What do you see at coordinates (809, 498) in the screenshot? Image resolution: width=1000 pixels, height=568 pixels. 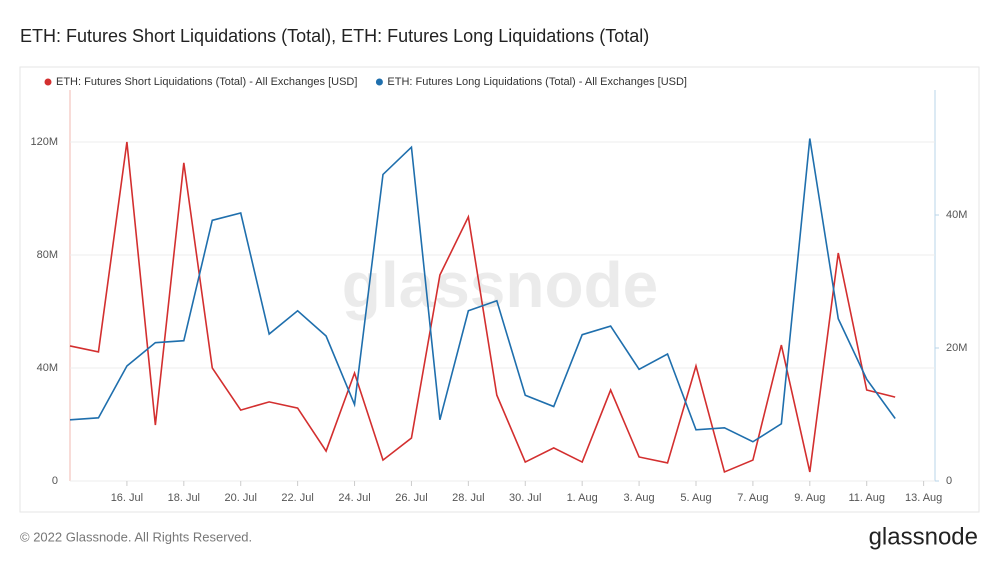 I see `x-tick-label: 9. Aug` at bounding box center [809, 498].